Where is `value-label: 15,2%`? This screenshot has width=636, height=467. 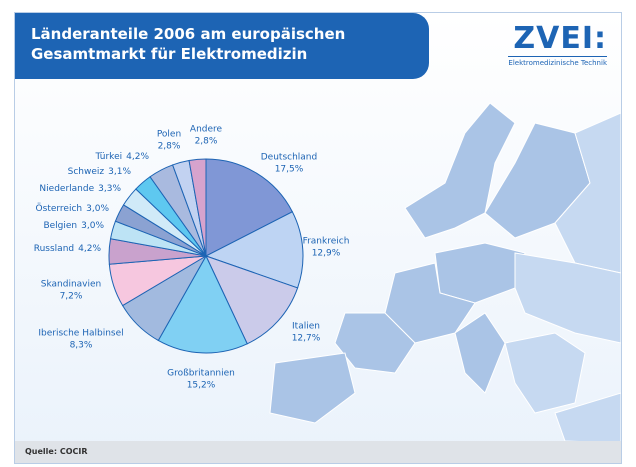 value-label: 15,2% is located at coordinates (201, 386).